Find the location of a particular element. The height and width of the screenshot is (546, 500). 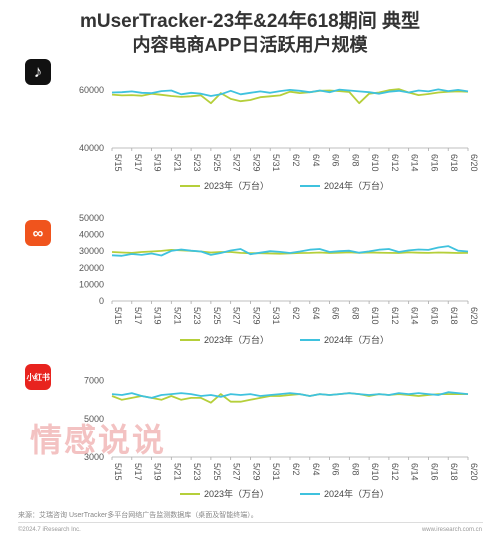

y-tick-label: 60000 is located at coordinates (91, 90).